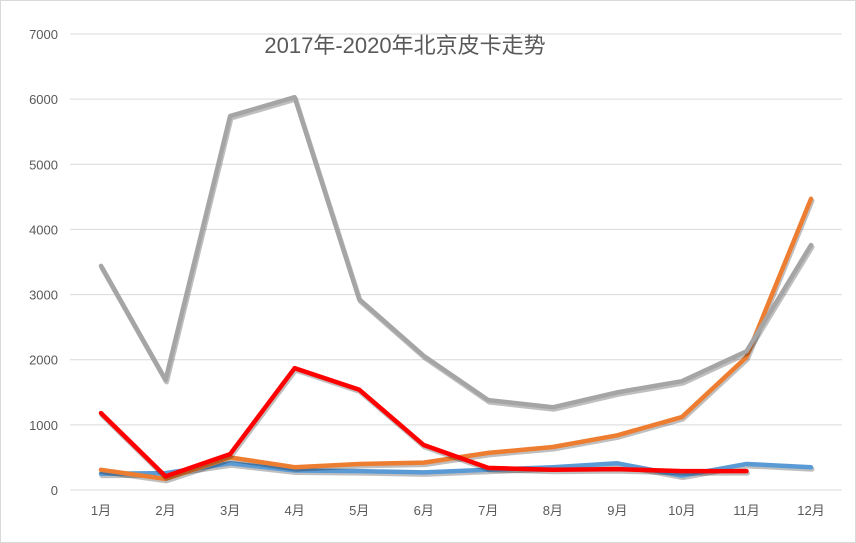  Describe the element at coordinates (165, 510) in the screenshot. I see `x-tick-label: 2月` at that location.